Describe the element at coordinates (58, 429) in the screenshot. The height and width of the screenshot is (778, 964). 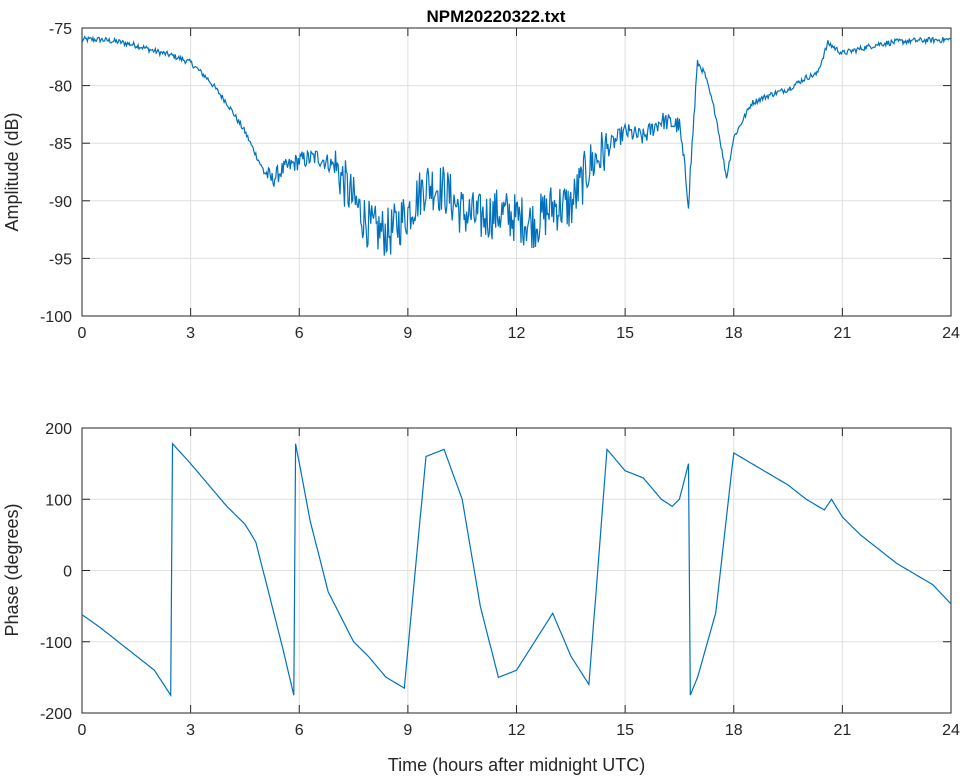
I see `y-tick-label: 200` at that location.